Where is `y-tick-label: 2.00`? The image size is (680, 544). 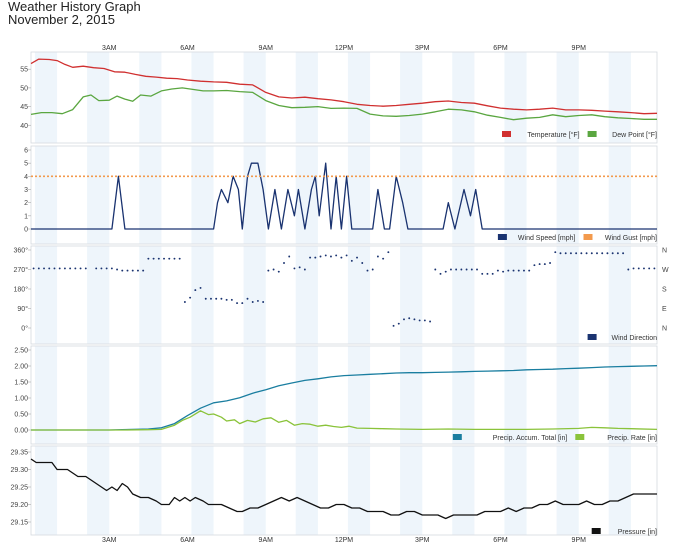 y-tick-label: 2.00 is located at coordinates (21, 367).